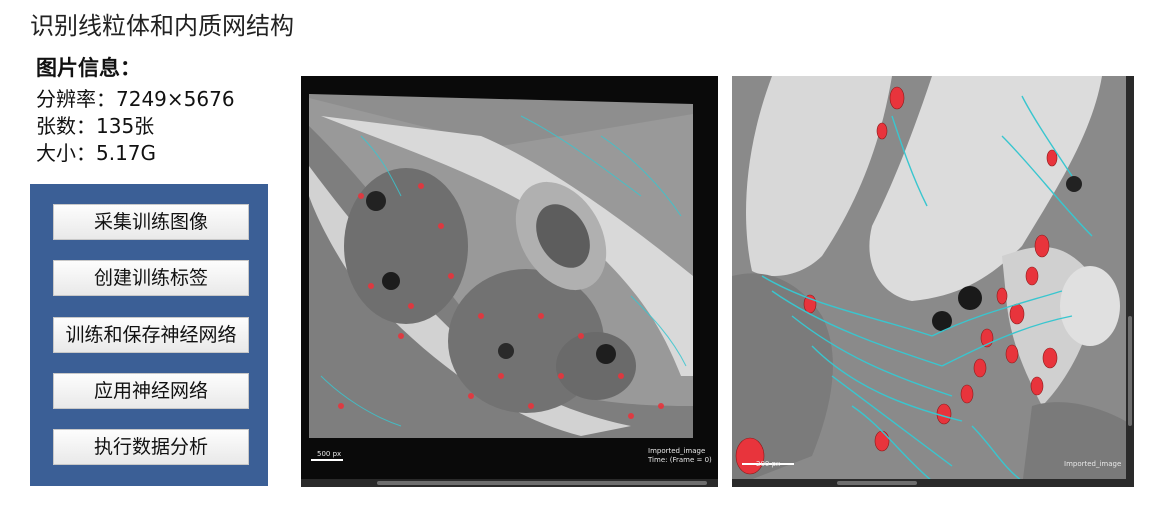  What do you see at coordinates (151, 391) in the screenshot?
I see `apply-network-button: 应用神经网络` at bounding box center [151, 391].